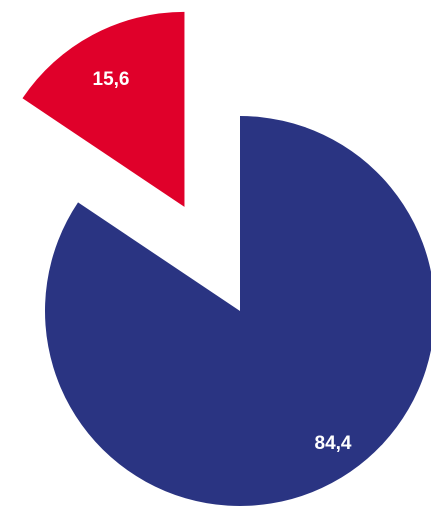 This screenshot has width=431, height=514. Describe the element at coordinates (333, 443) in the screenshot. I see `pie-slice-1-label: 84,4` at that location.